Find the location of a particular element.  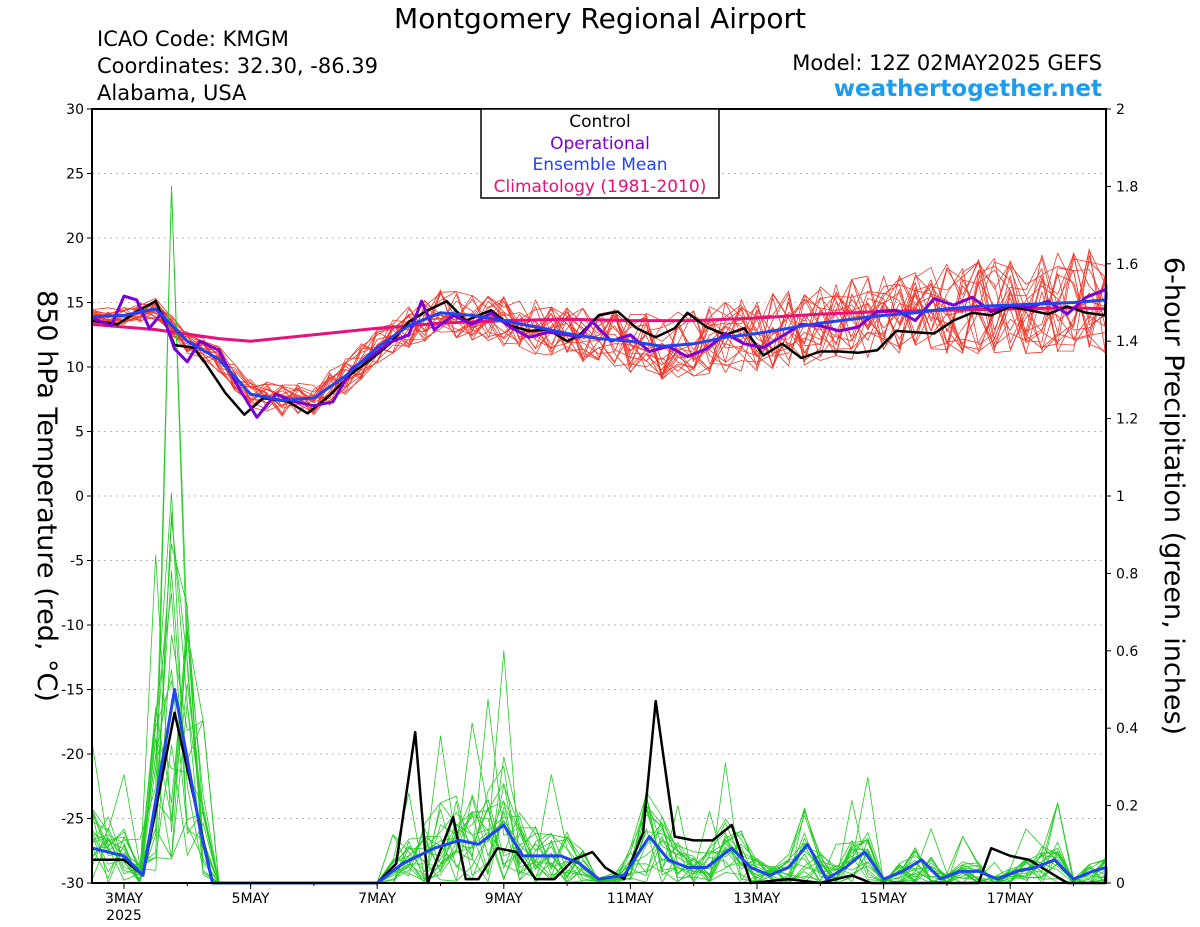

right-tick-label: 1 is located at coordinates (1120, 497).